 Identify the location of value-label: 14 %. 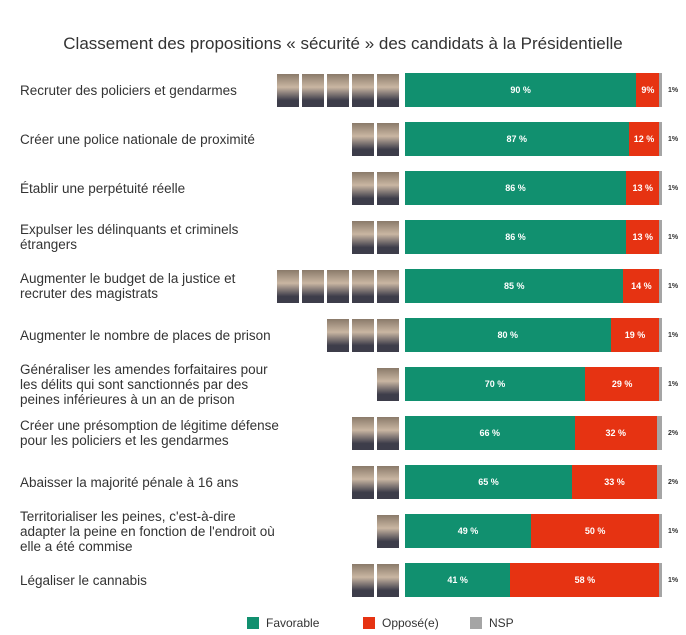
(641, 286).